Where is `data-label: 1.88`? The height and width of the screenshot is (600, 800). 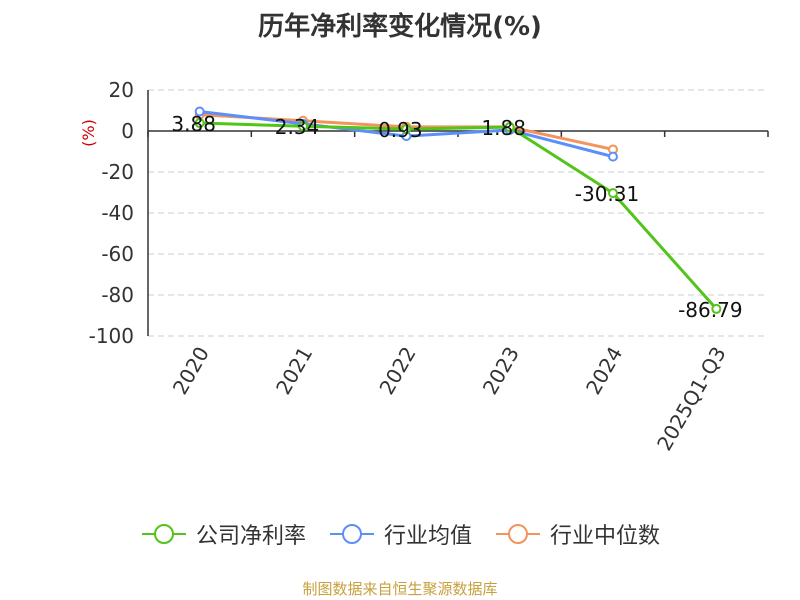 data-label: 1.88 is located at coordinates (503, 128).